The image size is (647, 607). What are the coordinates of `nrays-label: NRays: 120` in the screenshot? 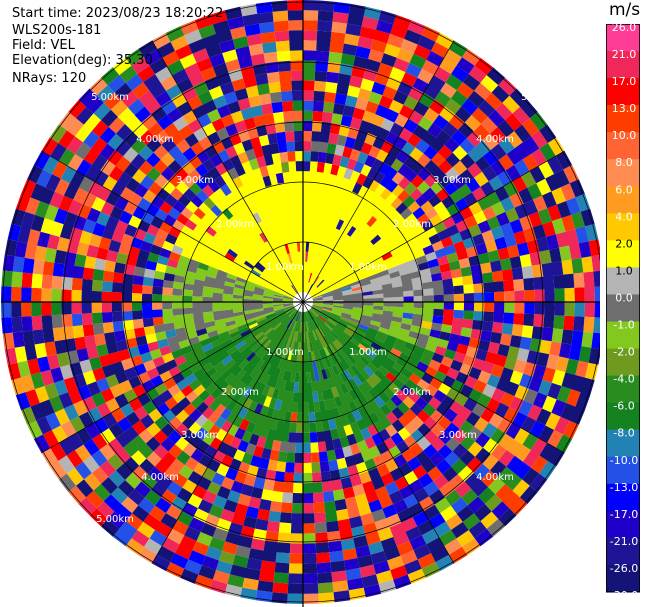 It's located at (49, 78).